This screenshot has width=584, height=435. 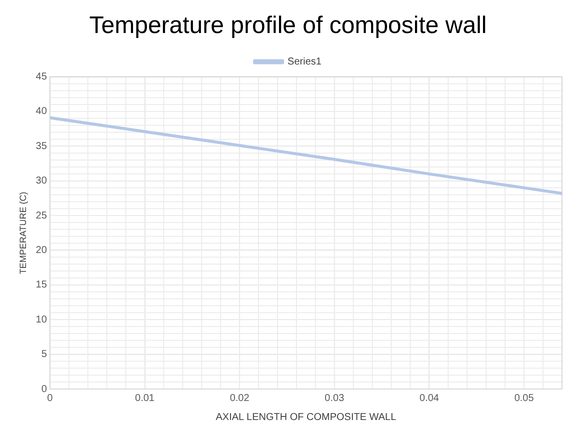 What do you see at coordinates (42, 320) in the screenshot?
I see `y-tick-label: 10` at bounding box center [42, 320].